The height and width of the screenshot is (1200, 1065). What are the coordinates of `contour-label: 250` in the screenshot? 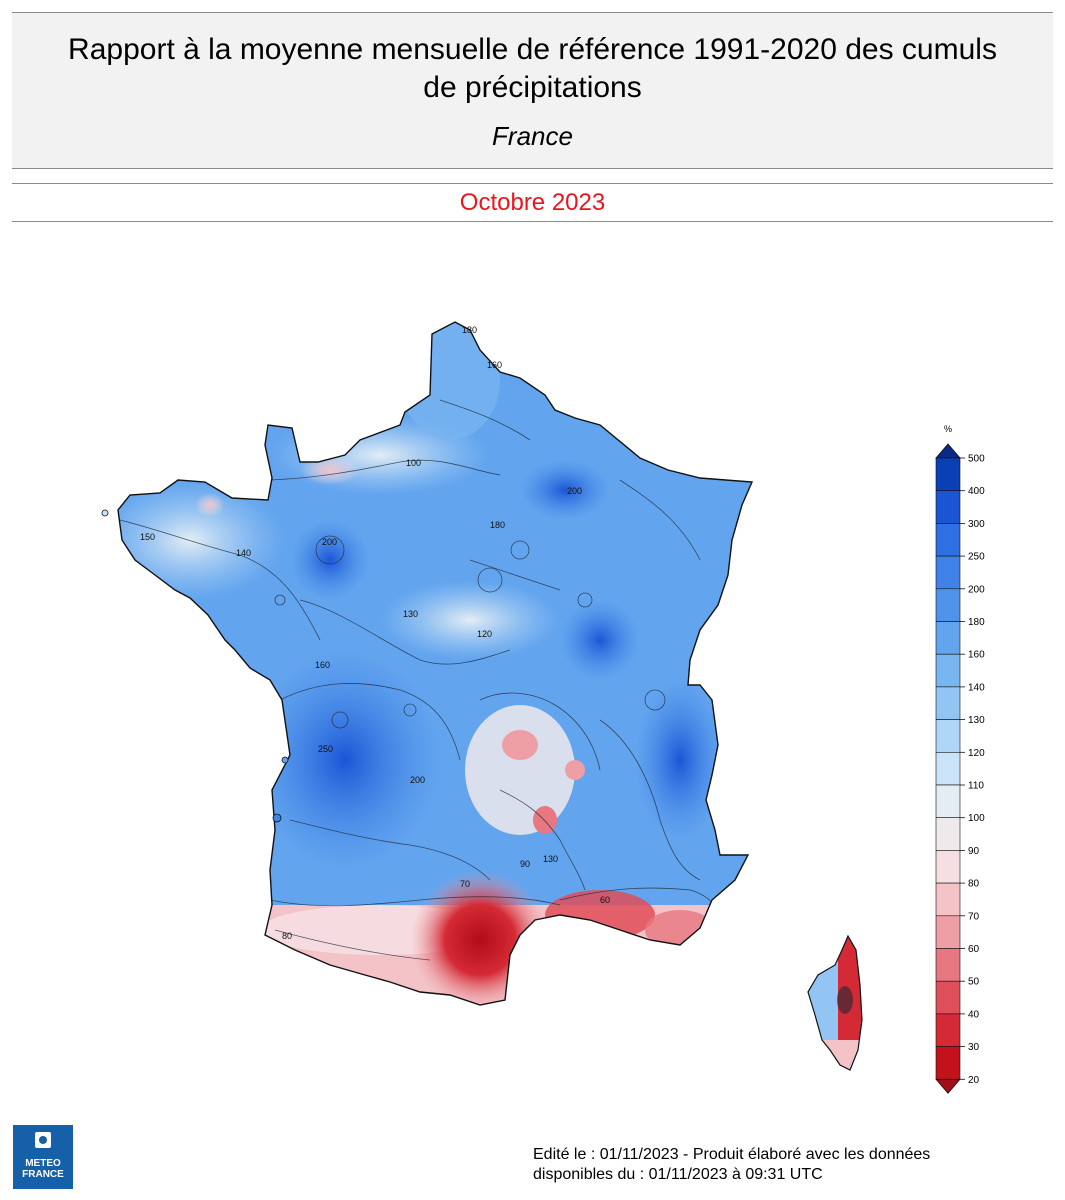 It's located at (325, 749).